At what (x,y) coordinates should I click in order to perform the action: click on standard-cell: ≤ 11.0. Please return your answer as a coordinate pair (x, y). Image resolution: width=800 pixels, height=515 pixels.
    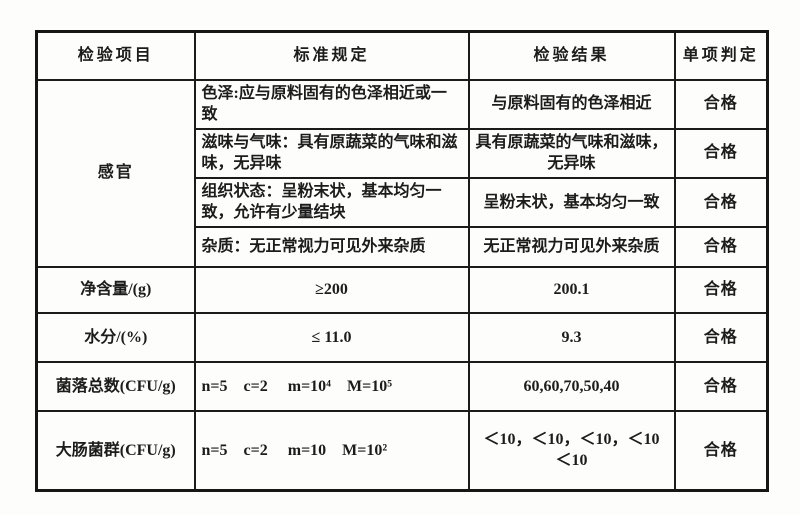
    Looking at the image, I should click on (331, 338).